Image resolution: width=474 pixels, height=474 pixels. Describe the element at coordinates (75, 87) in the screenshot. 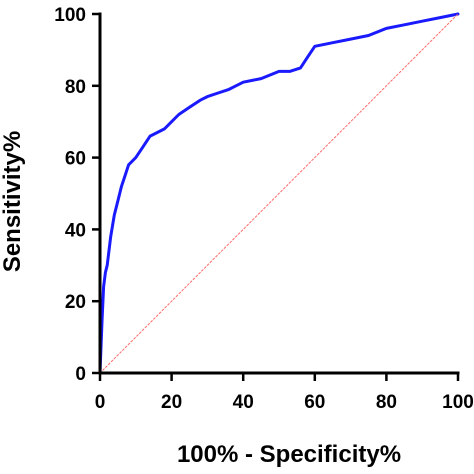

I see `y-tick-label: 80` at that location.